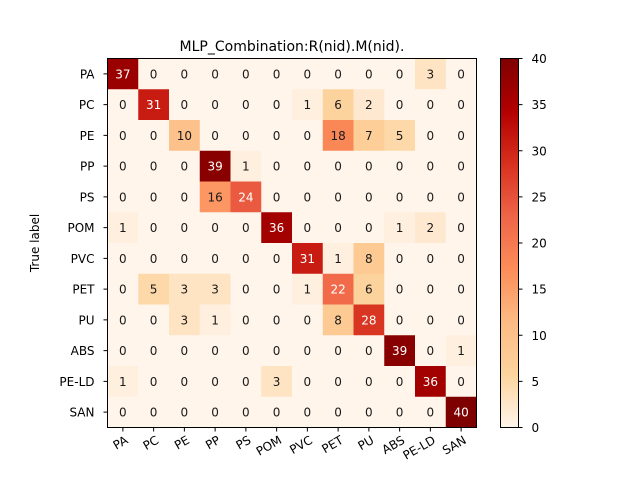 Image resolution: width=640 pixels, height=480 pixels. I want to click on cell-value-label: 6, so click(369, 290).